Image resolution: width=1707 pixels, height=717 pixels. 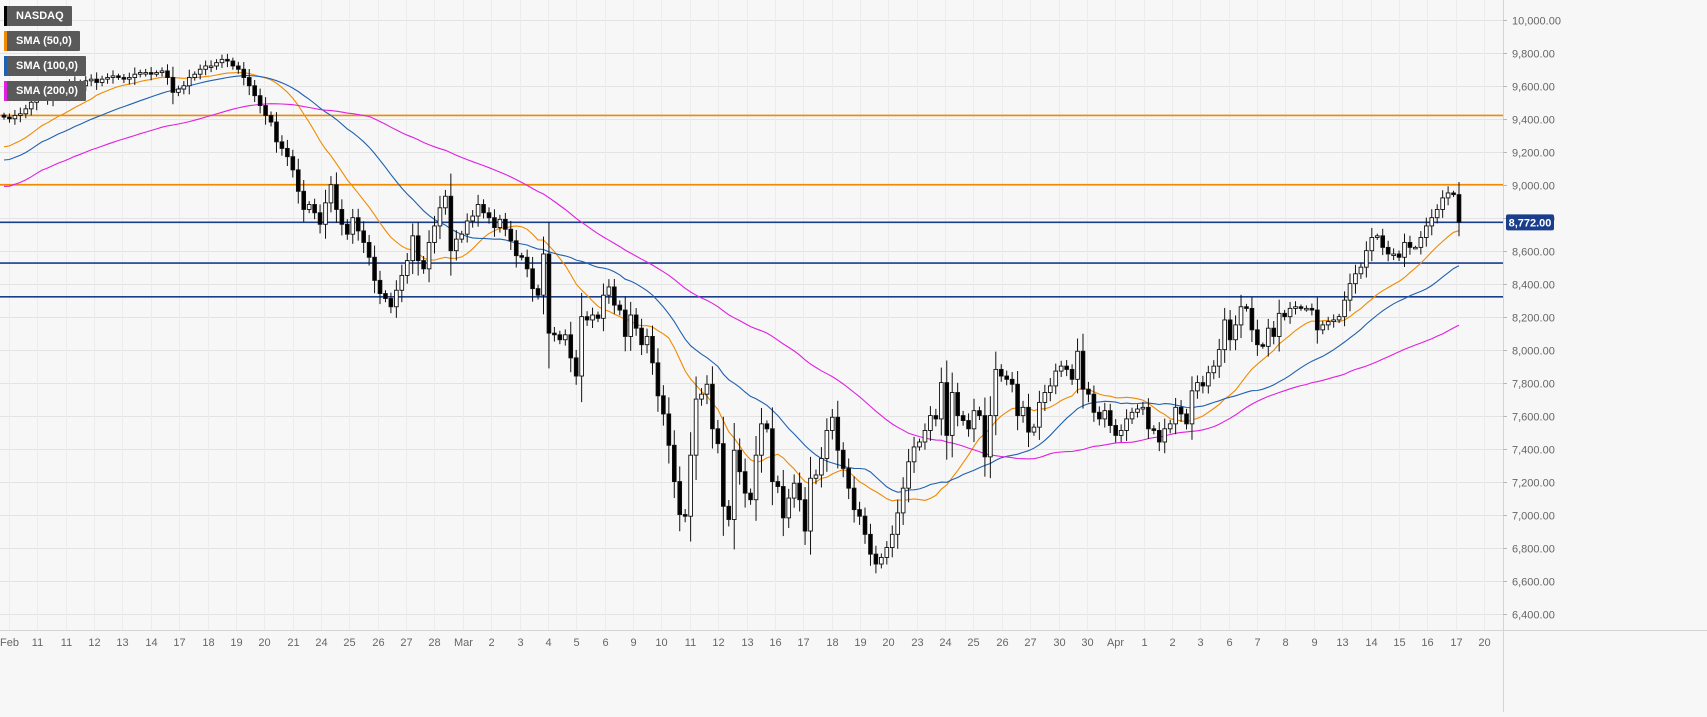 I want to click on legend-sma-50: SMA (50,0), so click(x=42, y=41).